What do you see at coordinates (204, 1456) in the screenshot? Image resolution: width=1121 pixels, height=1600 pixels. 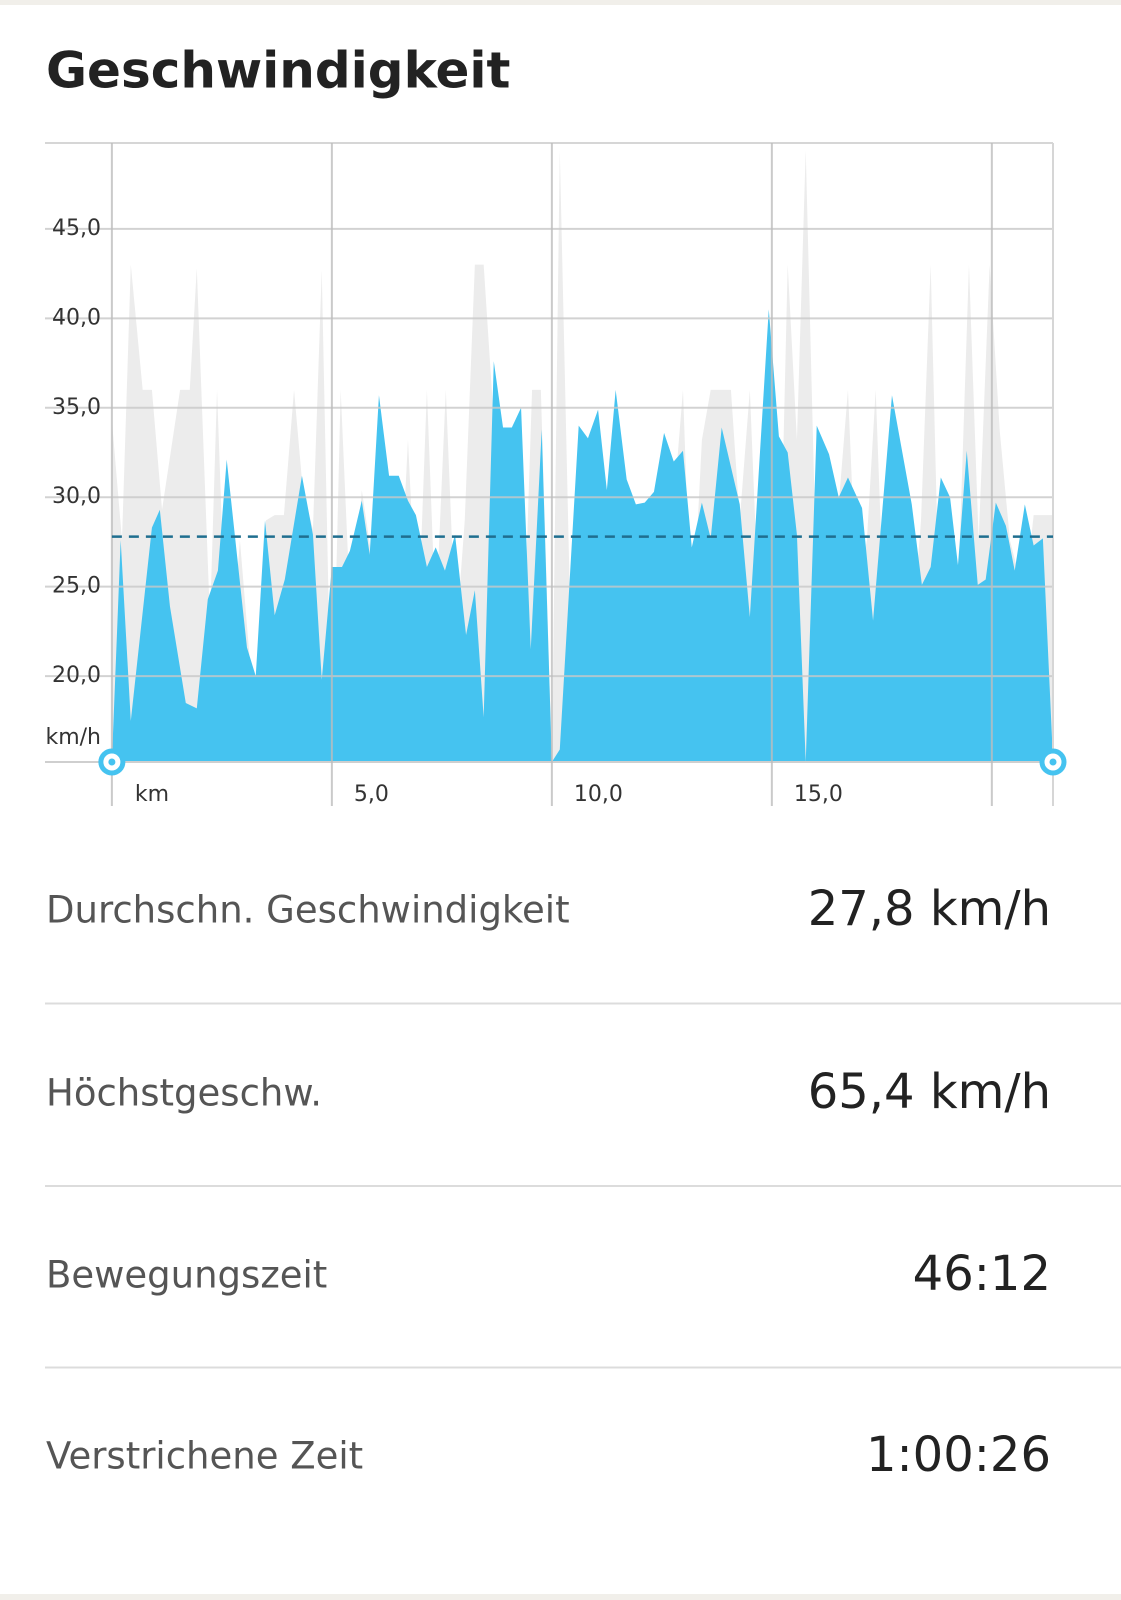 I see `stat-label: Verstrichene Zeit` at bounding box center [204, 1456].